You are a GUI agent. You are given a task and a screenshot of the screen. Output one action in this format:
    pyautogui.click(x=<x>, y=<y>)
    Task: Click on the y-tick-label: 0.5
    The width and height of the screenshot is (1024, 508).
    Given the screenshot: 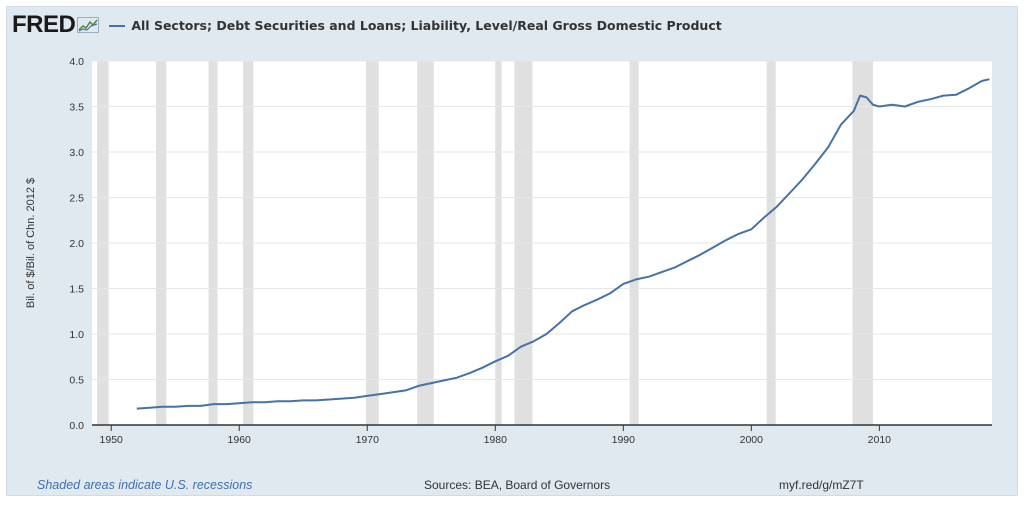 What is the action you would take?
    pyautogui.click(x=76, y=381)
    